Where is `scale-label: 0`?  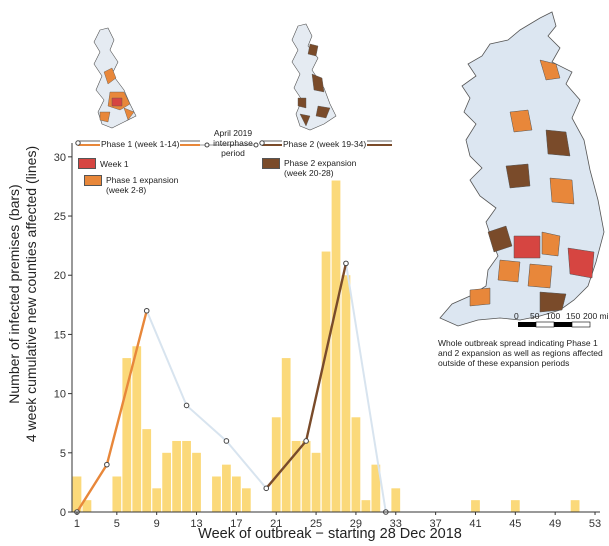
scale-label: 0 is located at coordinates (516, 316).